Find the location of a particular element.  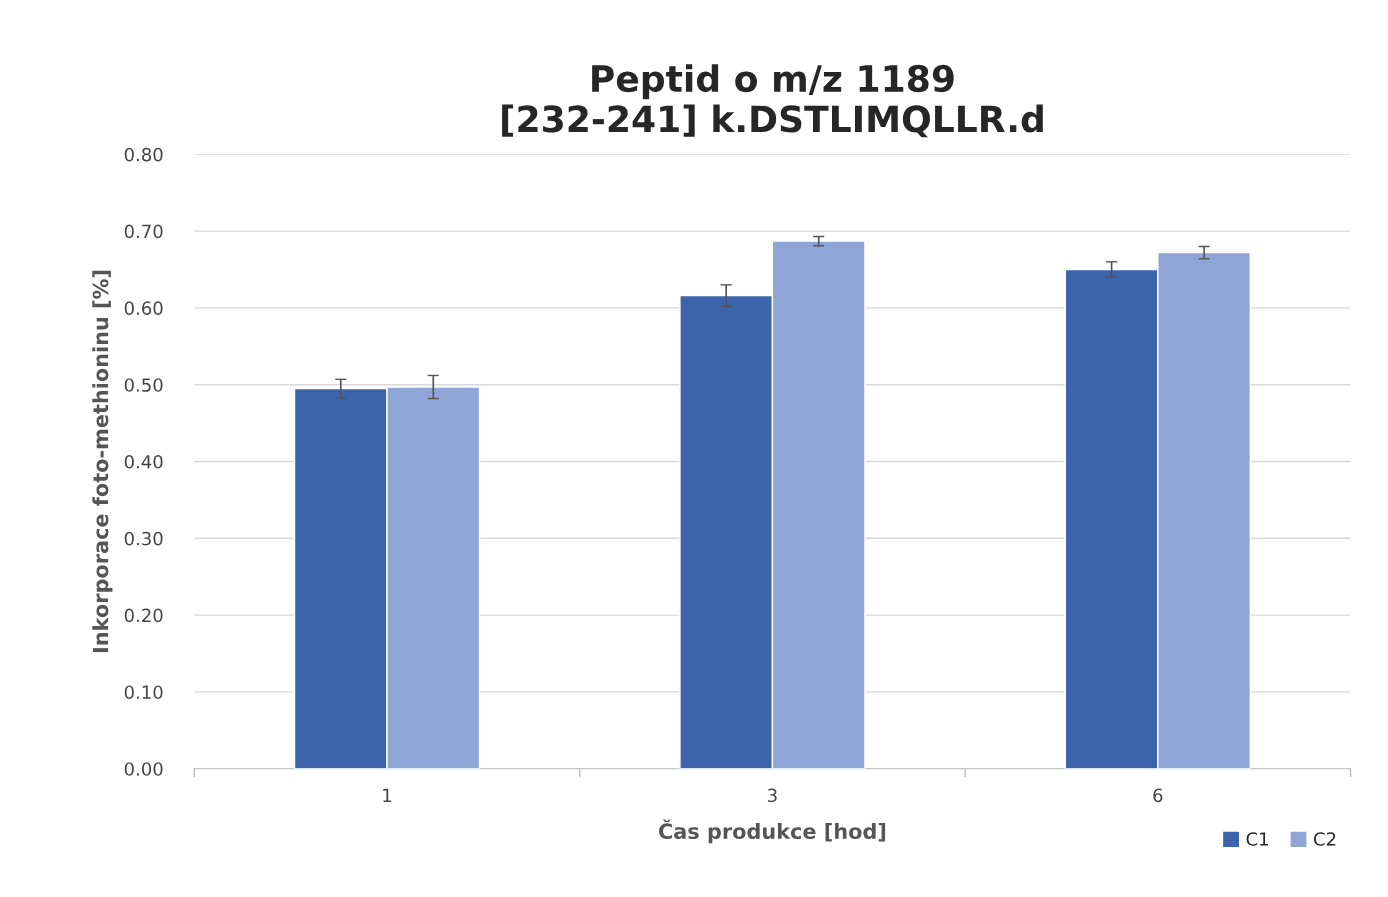

y-tick-label: 0.20 is located at coordinates (143, 615).